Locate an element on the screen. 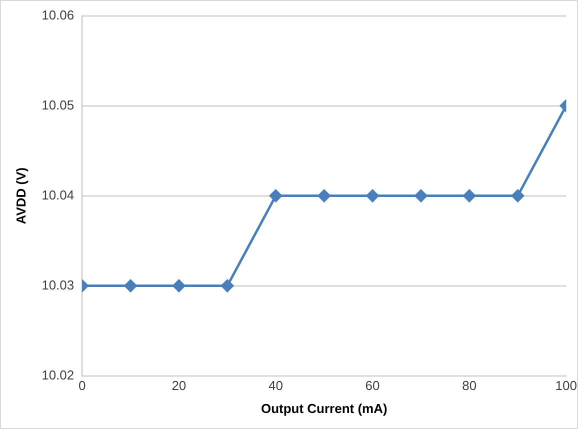  x-tick-label: 0 is located at coordinates (82, 386).